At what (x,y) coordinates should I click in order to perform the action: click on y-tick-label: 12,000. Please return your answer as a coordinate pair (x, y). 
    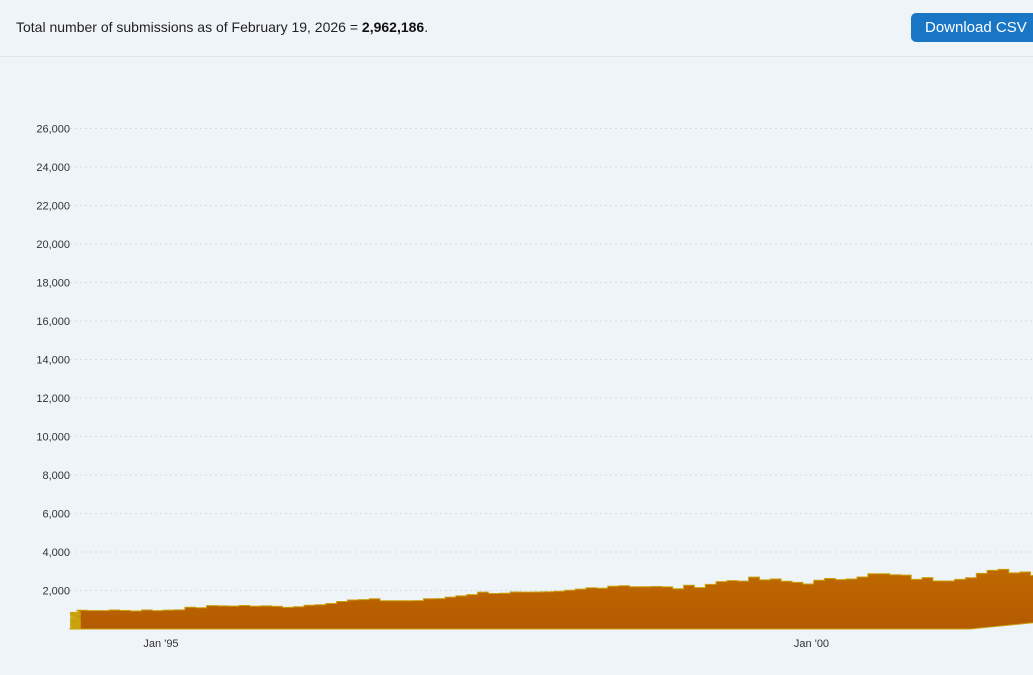
    Looking at the image, I should click on (53, 399).